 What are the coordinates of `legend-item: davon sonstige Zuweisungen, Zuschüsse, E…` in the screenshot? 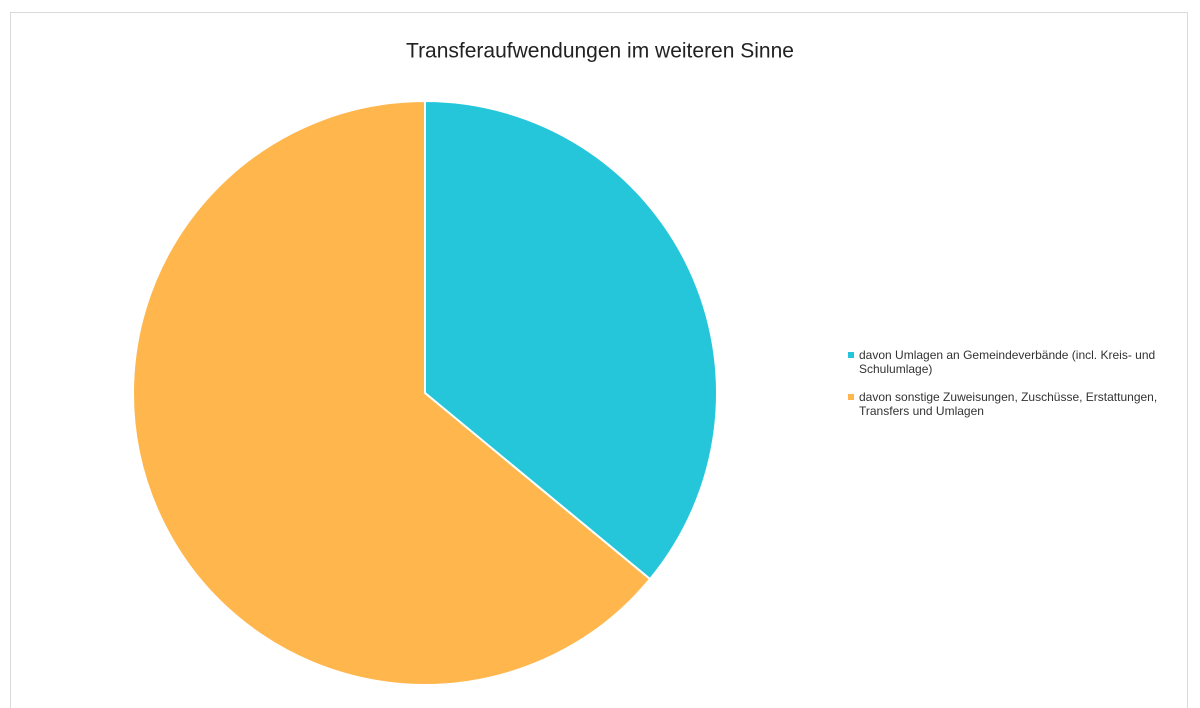 It's located at (1020, 404).